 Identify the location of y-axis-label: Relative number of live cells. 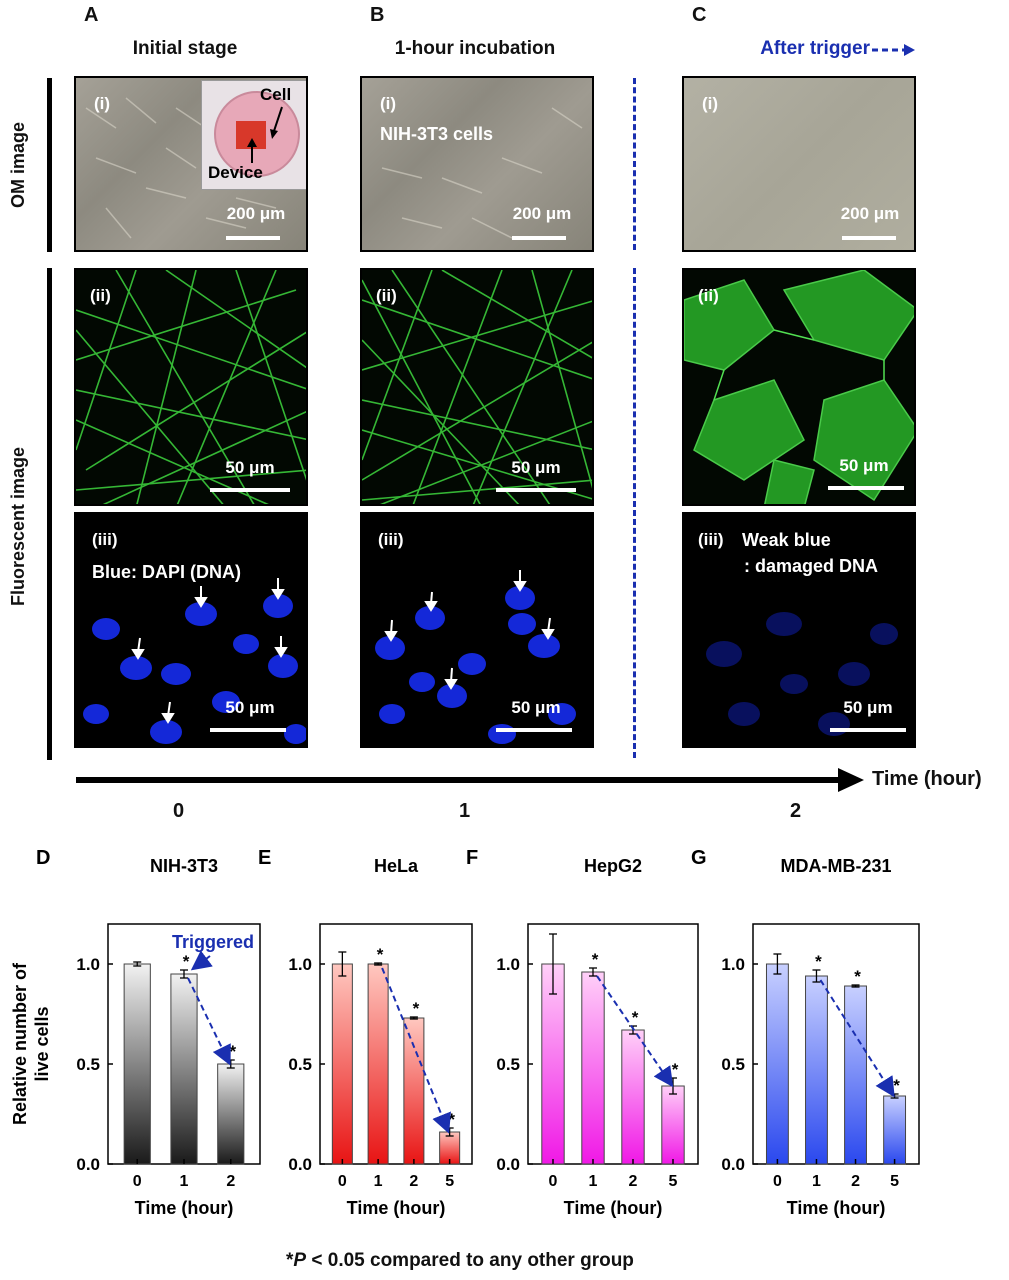
(31, 1043).